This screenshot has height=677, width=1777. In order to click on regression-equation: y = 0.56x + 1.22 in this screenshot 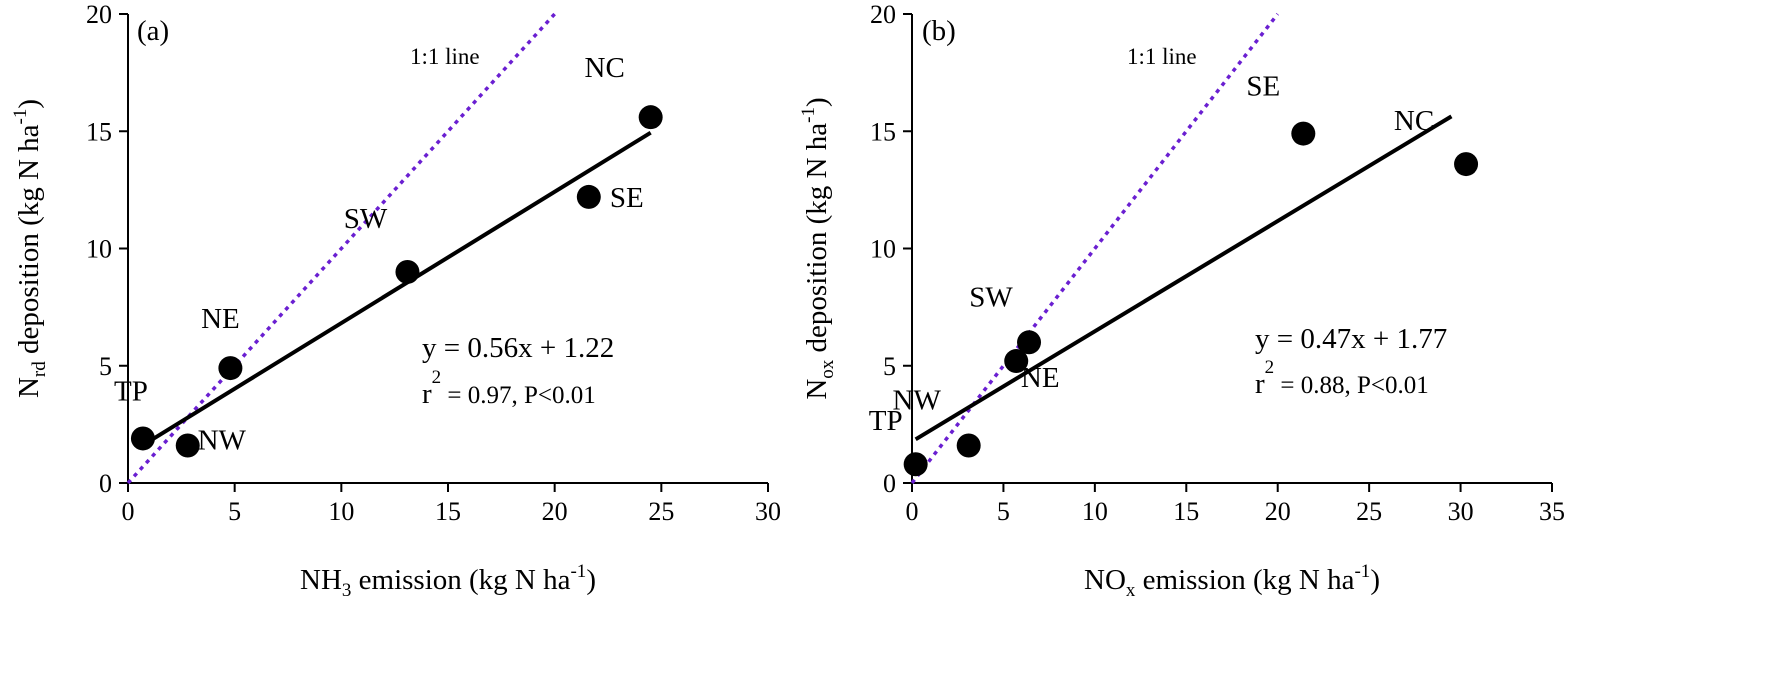, I will do `click(518, 348)`.